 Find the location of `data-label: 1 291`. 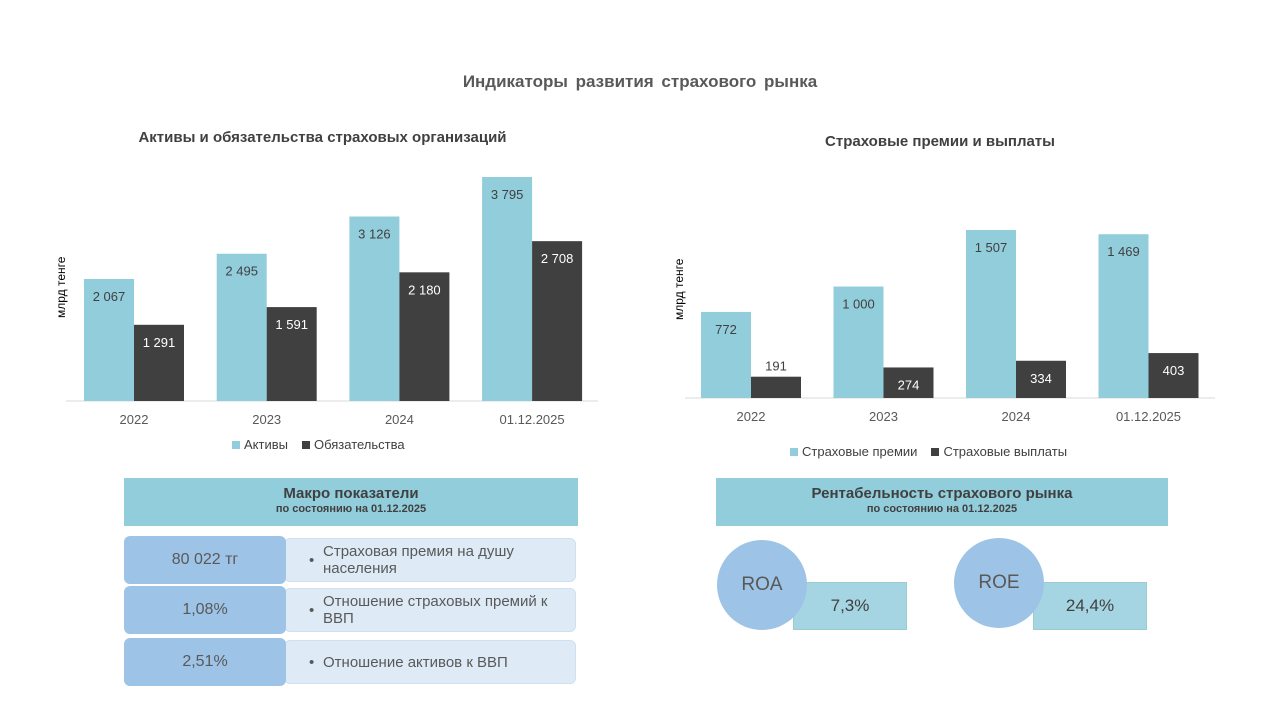

data-label: 1 291 is located at coordinates (159, 342).